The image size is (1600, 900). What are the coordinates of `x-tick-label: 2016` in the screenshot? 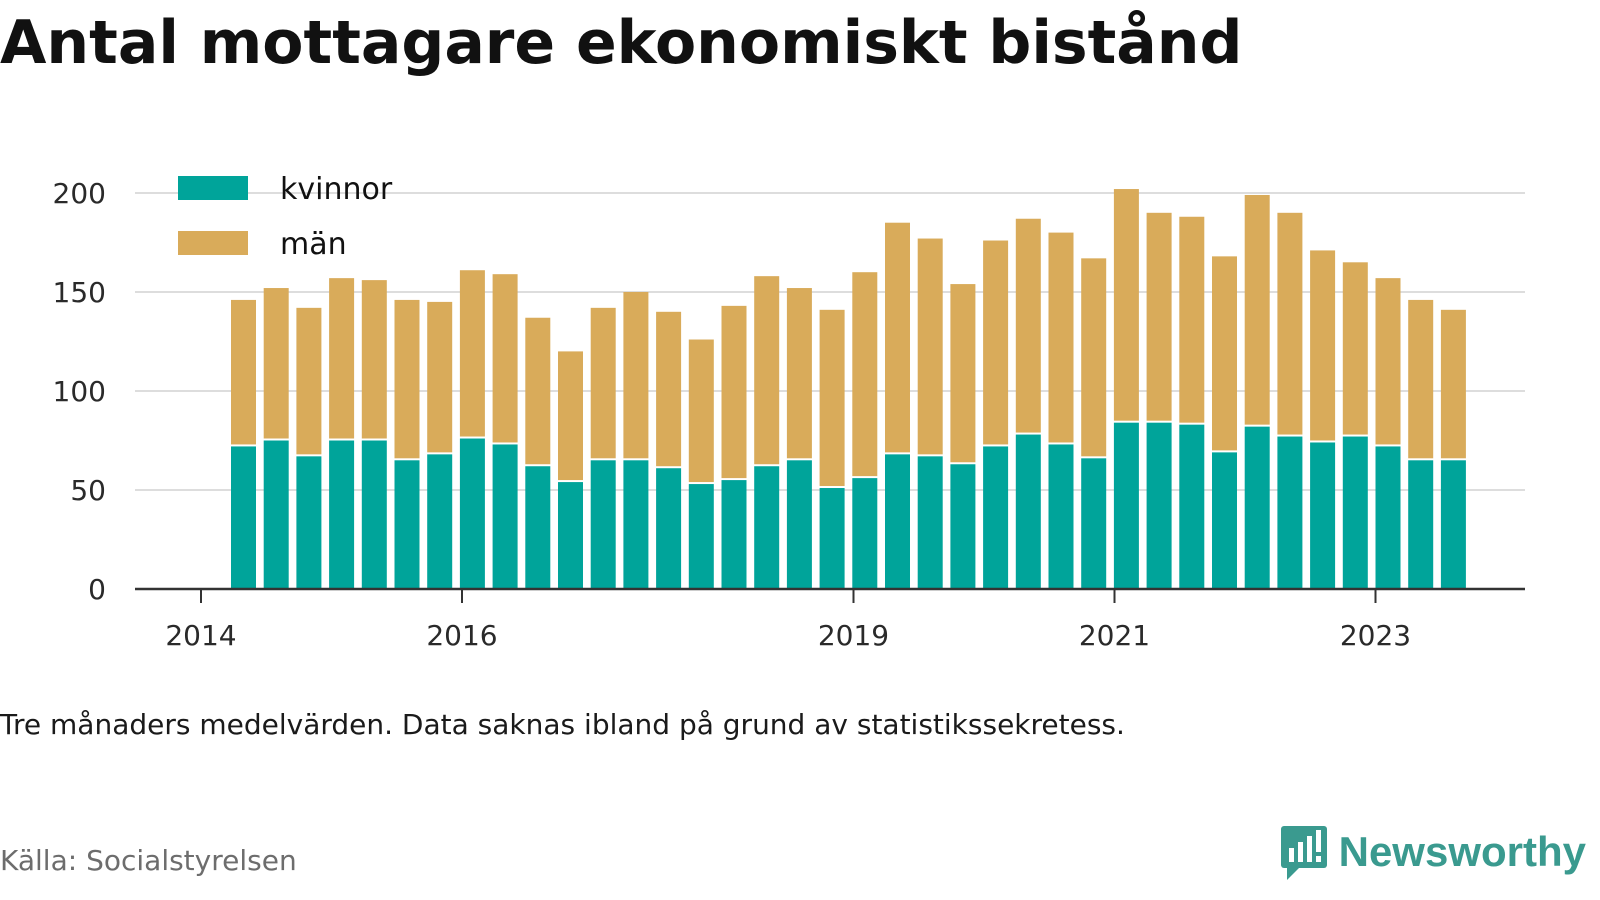 It's located at (461, 635).